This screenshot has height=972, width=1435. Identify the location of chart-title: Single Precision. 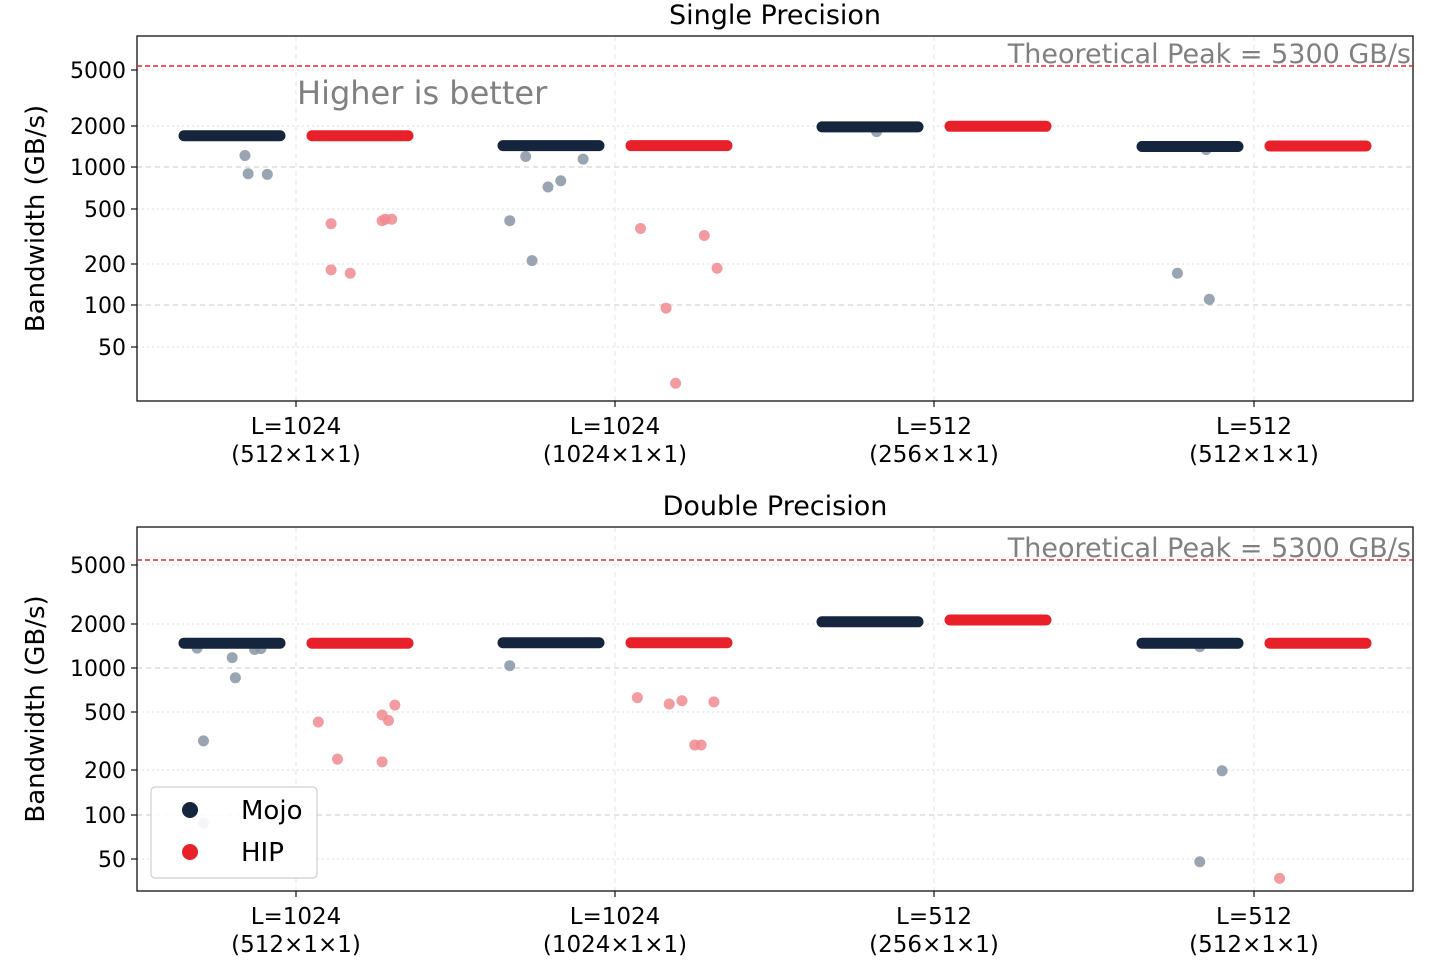
(775, 15).